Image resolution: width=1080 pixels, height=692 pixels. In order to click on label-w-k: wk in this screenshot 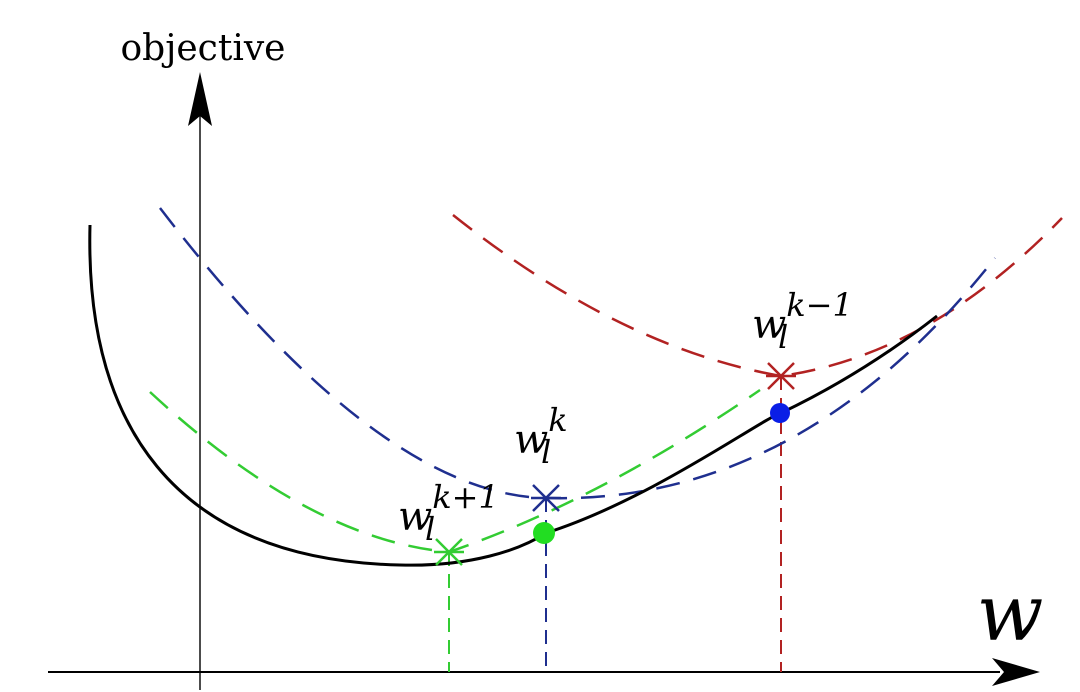, I will do `click(541, 432)`.